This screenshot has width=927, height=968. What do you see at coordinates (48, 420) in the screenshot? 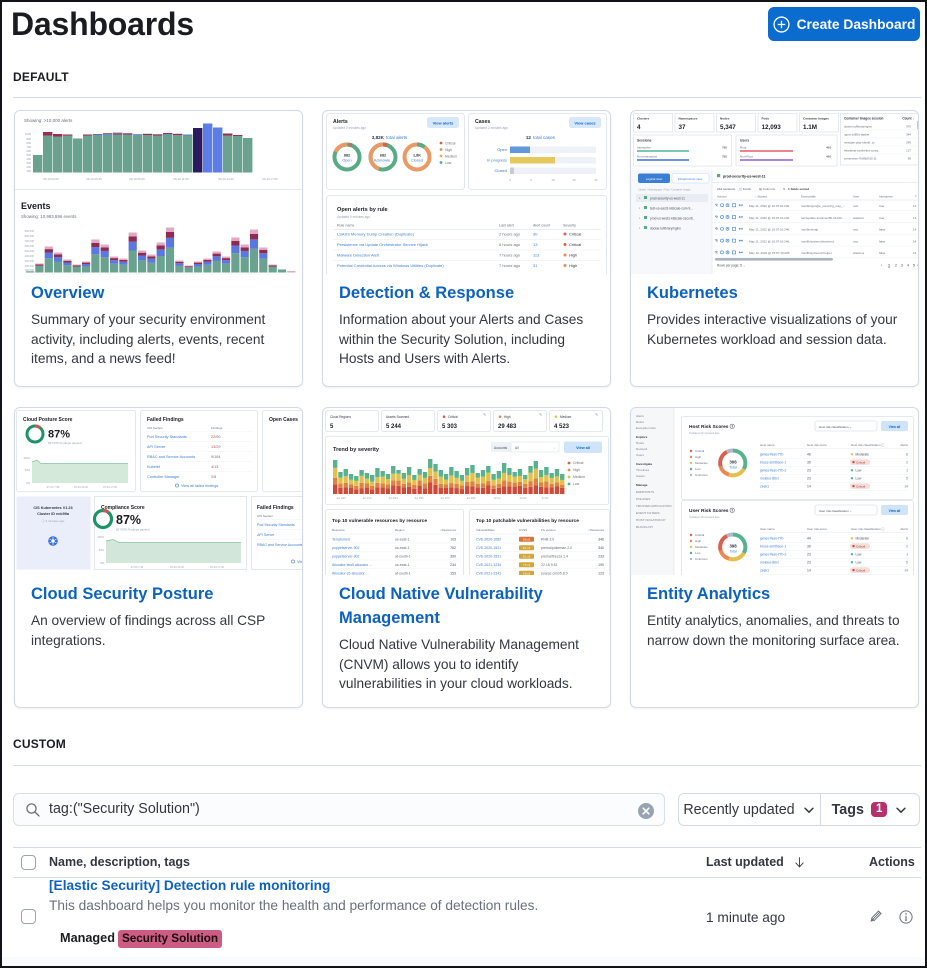
I see `svg-text: Cloud Posture Score` at bounding box center [48, 420].